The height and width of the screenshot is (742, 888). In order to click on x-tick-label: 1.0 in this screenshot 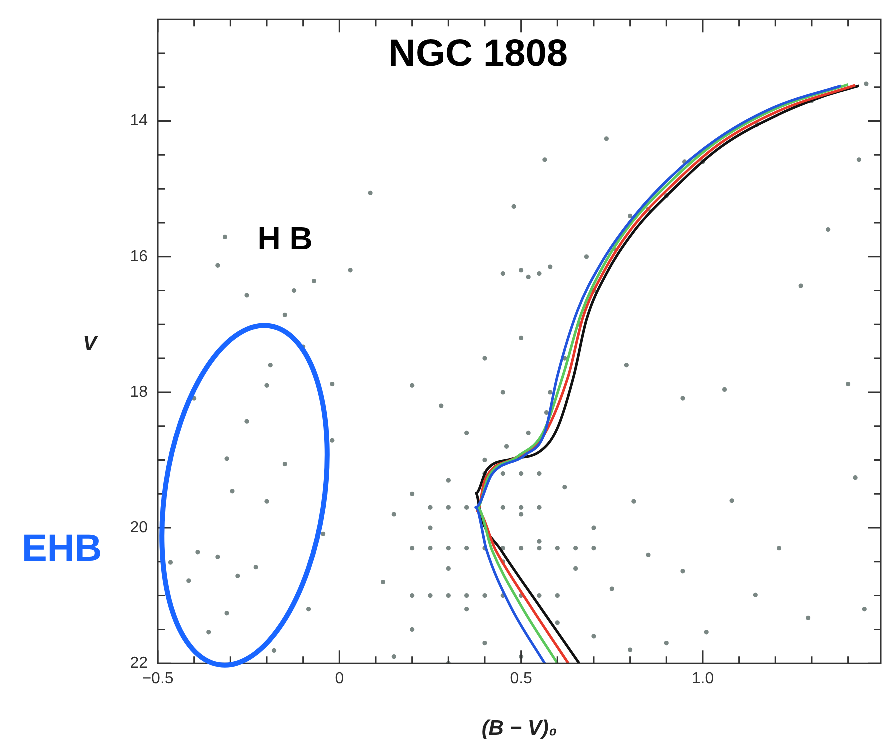, I will do `click(703, 679)`.